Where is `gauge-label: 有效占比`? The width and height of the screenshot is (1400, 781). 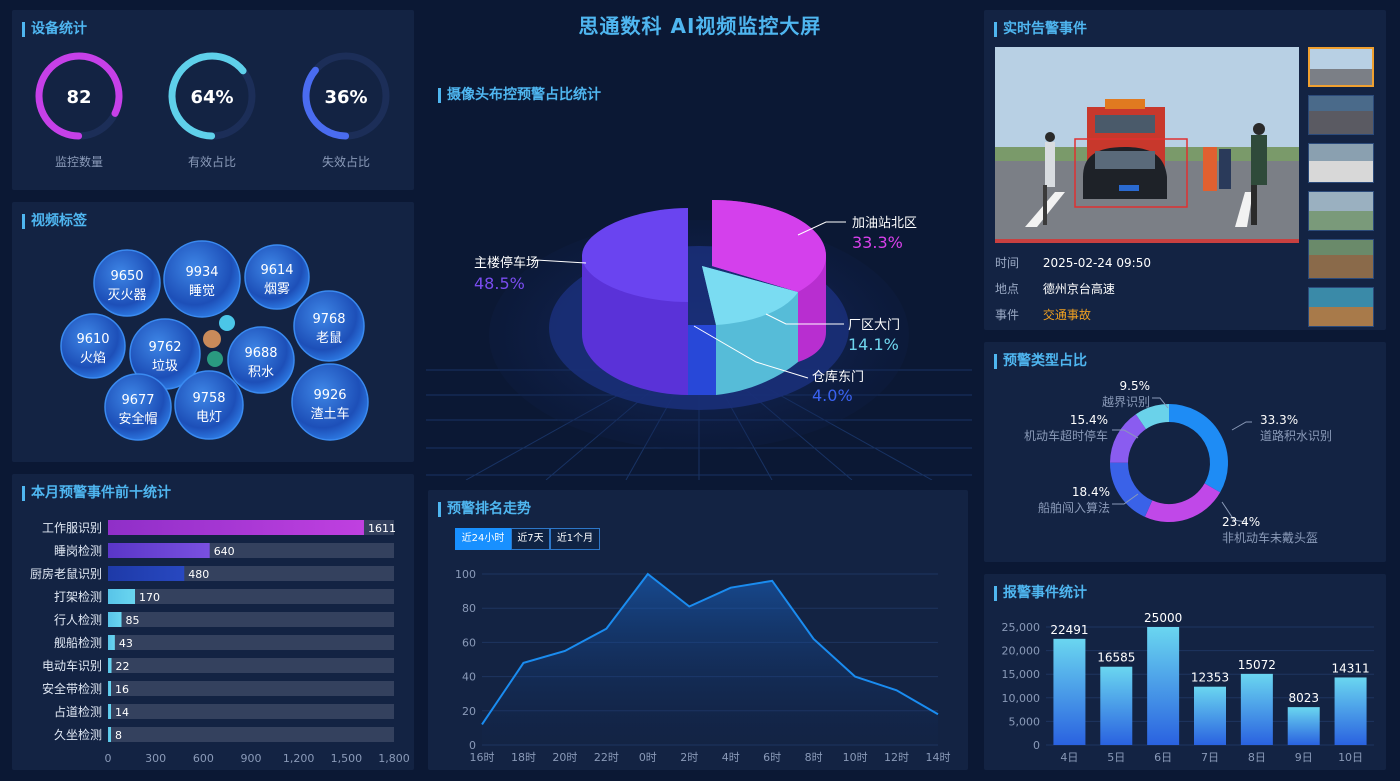 gauge-label: 有效占比 is located at coordinates (212, 161).